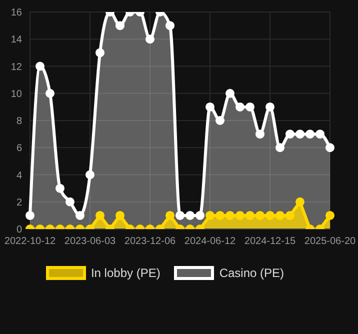  What do you see at coordinates (90, 242) in the screenshot?
I see `x-tick-label: 2023-06-03` at bounding box center [90, 242].